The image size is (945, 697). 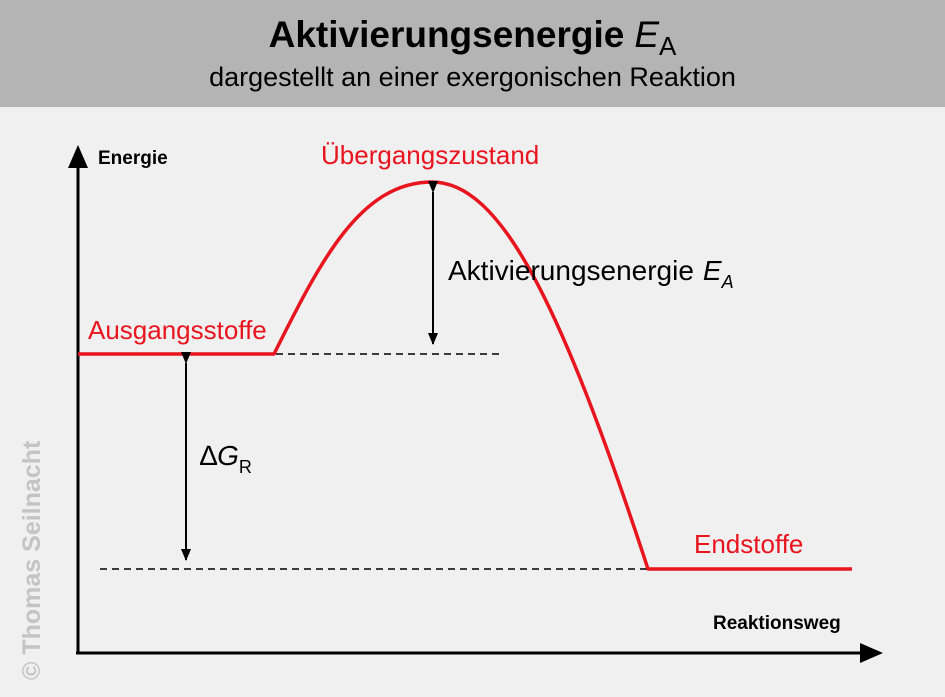 What do you see at coordinates (446, 34) in the screenshot?
I see `title-text: Aktivierungsenergie` at bounding box center [446, 34].